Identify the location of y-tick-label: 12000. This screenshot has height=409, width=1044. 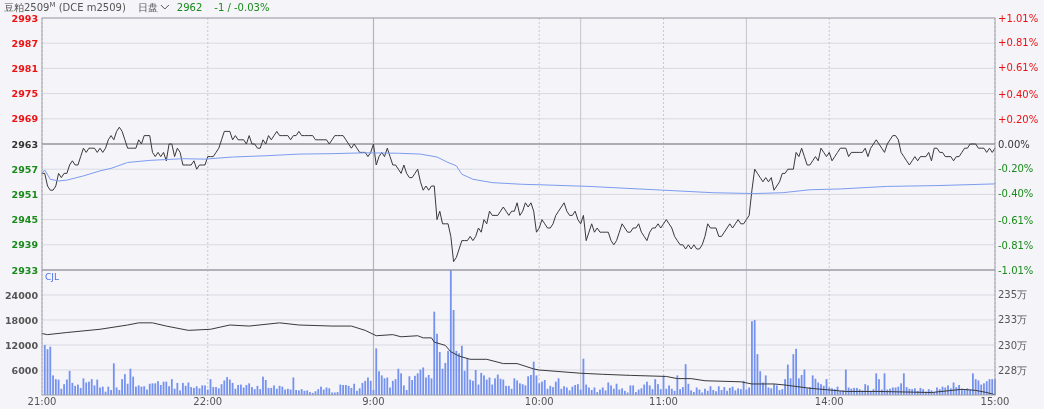
(21, 345).